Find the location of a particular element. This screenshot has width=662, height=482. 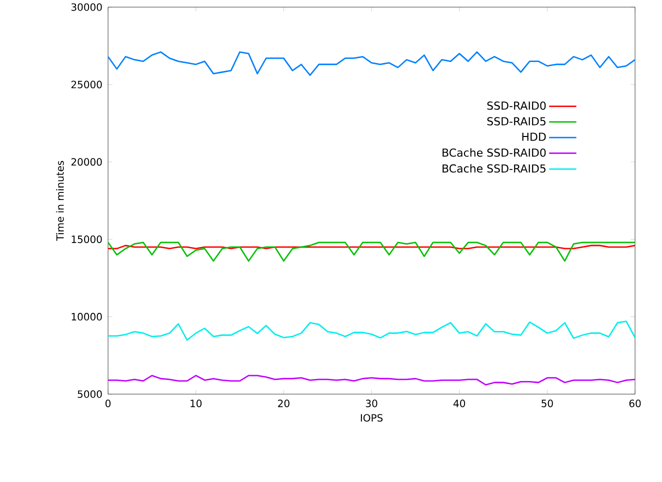

x-tick-label: 10 is located at coordinates (196, 403).